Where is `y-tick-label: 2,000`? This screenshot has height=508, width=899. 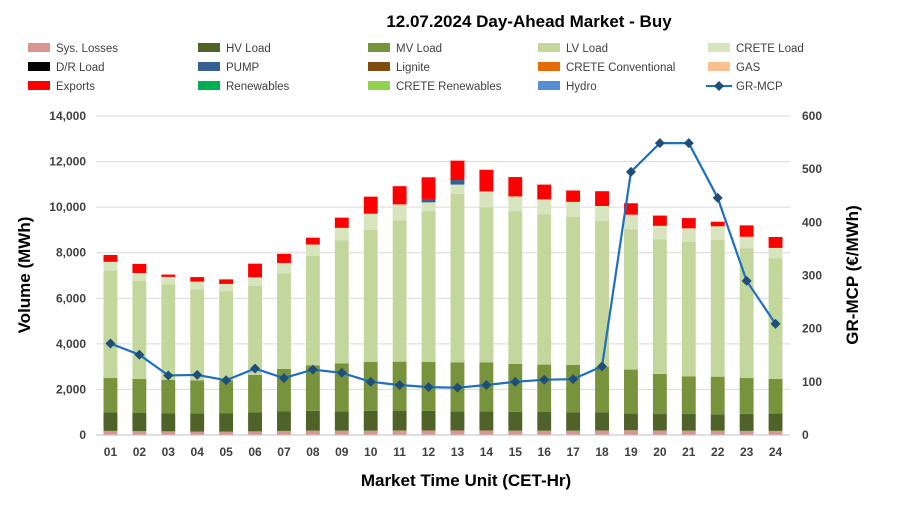 y-tick-label: 2,000 is located at coordinates (71, 389).